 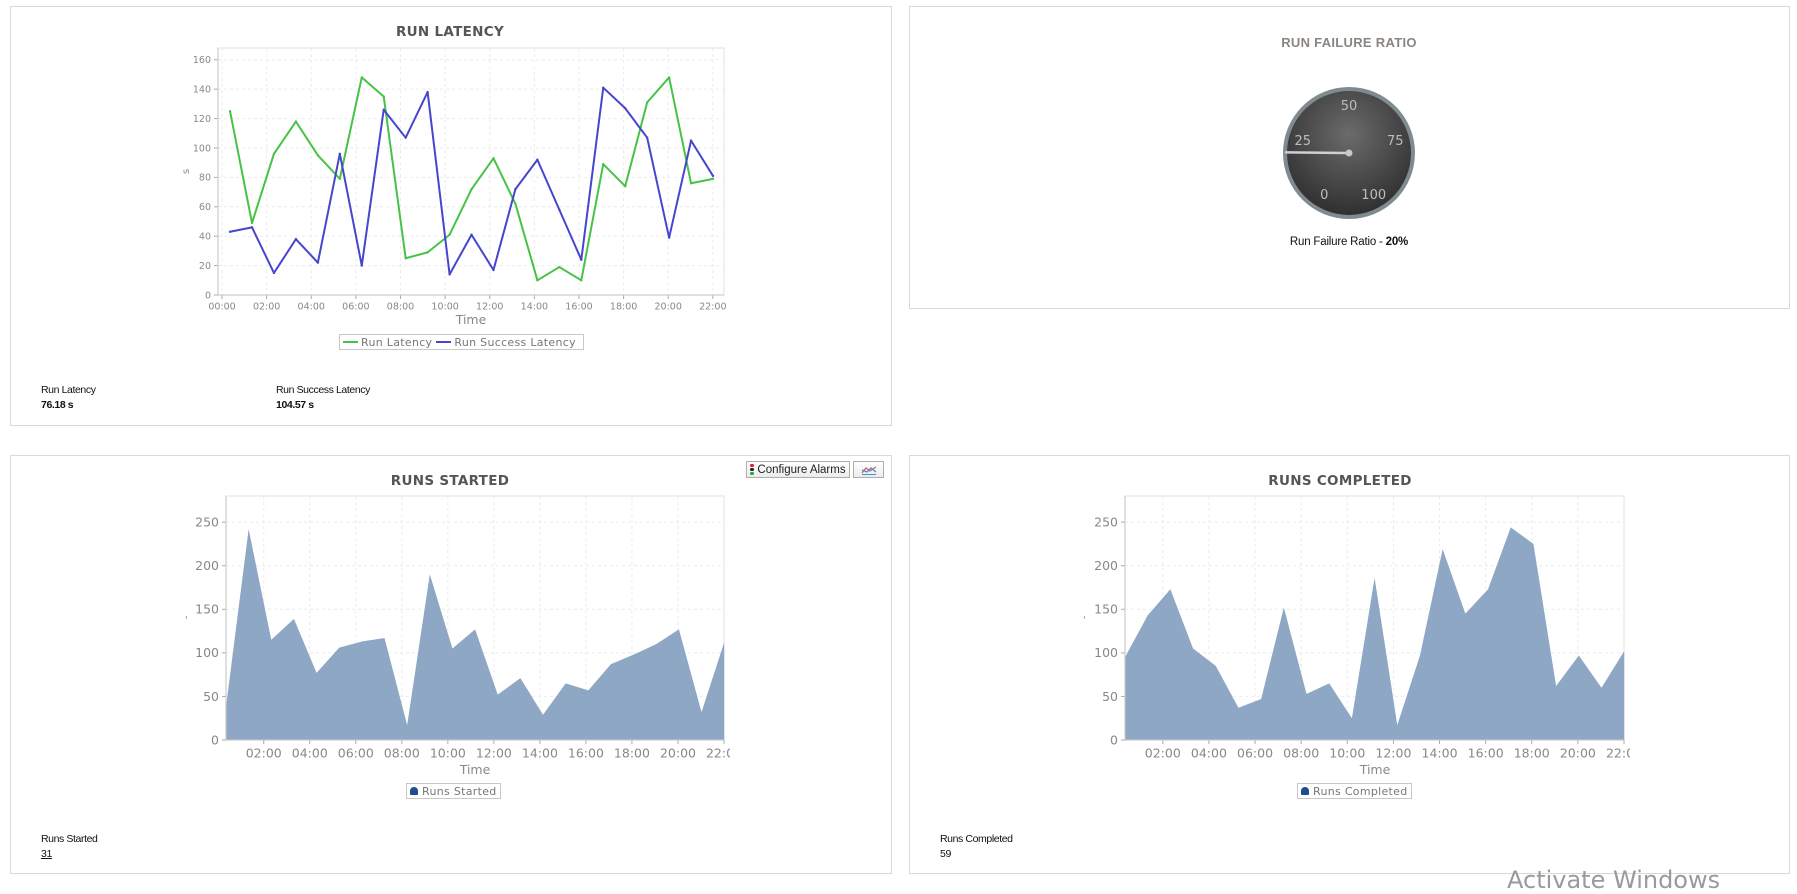 What do you see at coordinates (623, 307) in the screenshot?
I see `x-tick-label: 18:00` at bounding box center [623, 307].